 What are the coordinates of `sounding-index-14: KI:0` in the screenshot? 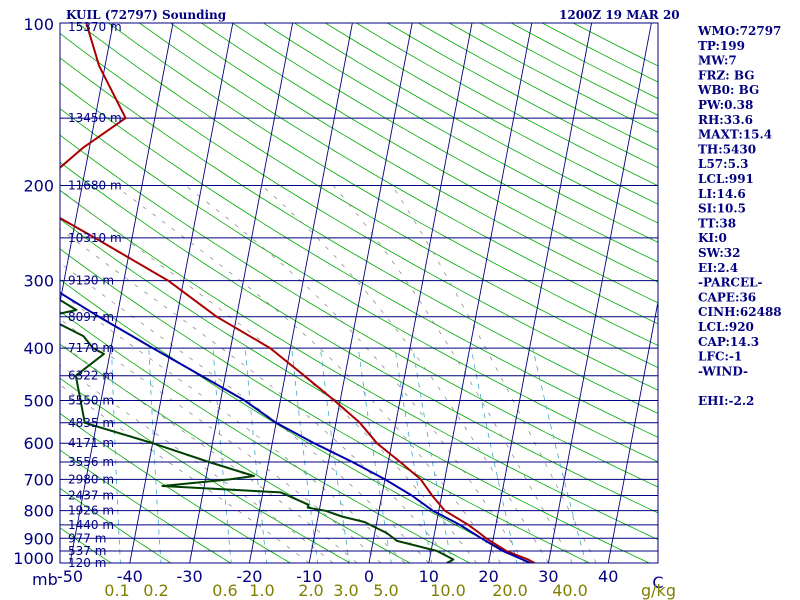 It's located at (712, 238).